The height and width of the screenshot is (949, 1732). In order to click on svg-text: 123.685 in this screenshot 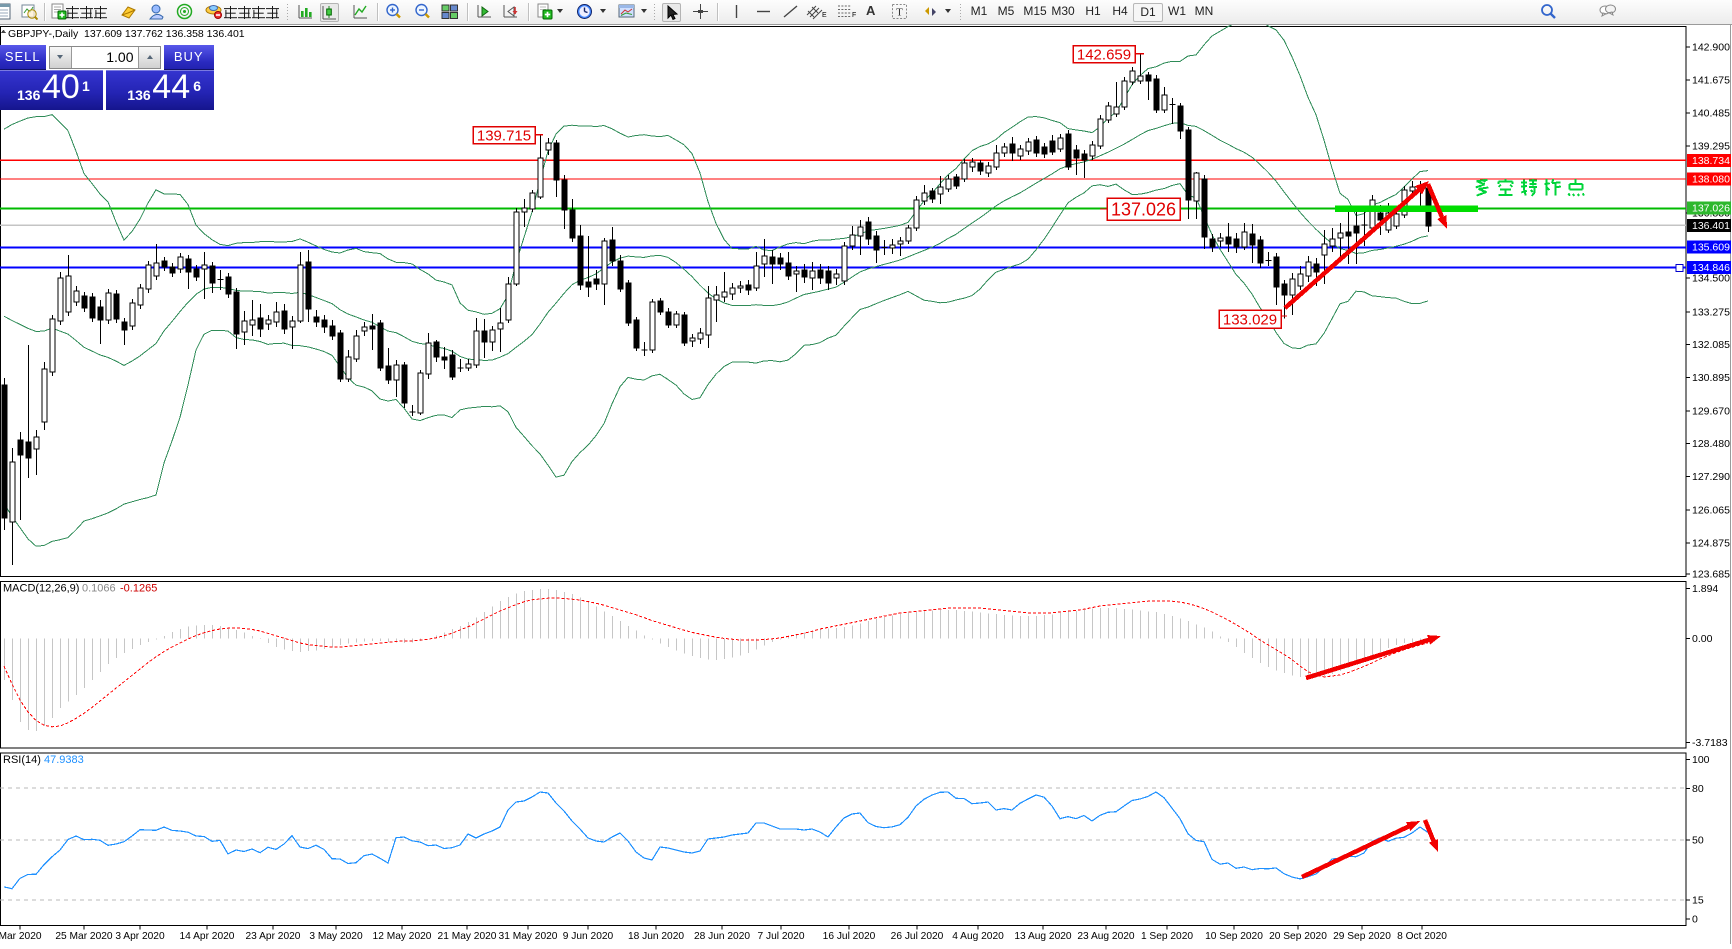, I will do `click(1711, 575)`.